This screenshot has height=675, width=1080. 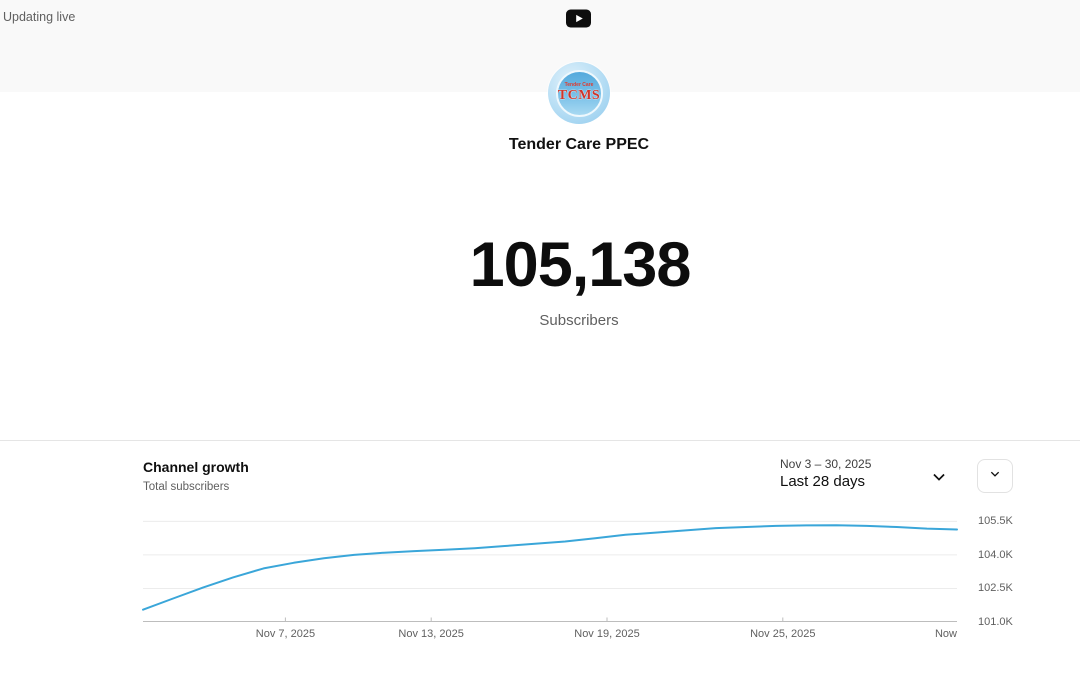 I want to click on collapse-panel-button, so click(x=995, y=476).